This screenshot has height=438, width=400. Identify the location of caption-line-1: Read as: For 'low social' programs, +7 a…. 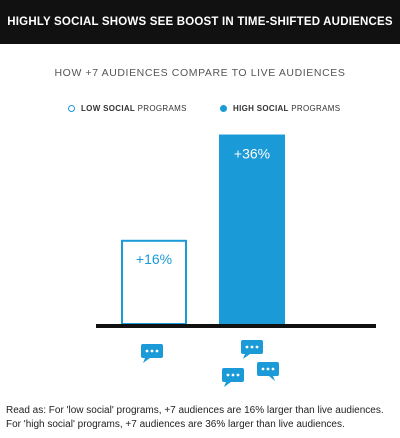
(195, 410).